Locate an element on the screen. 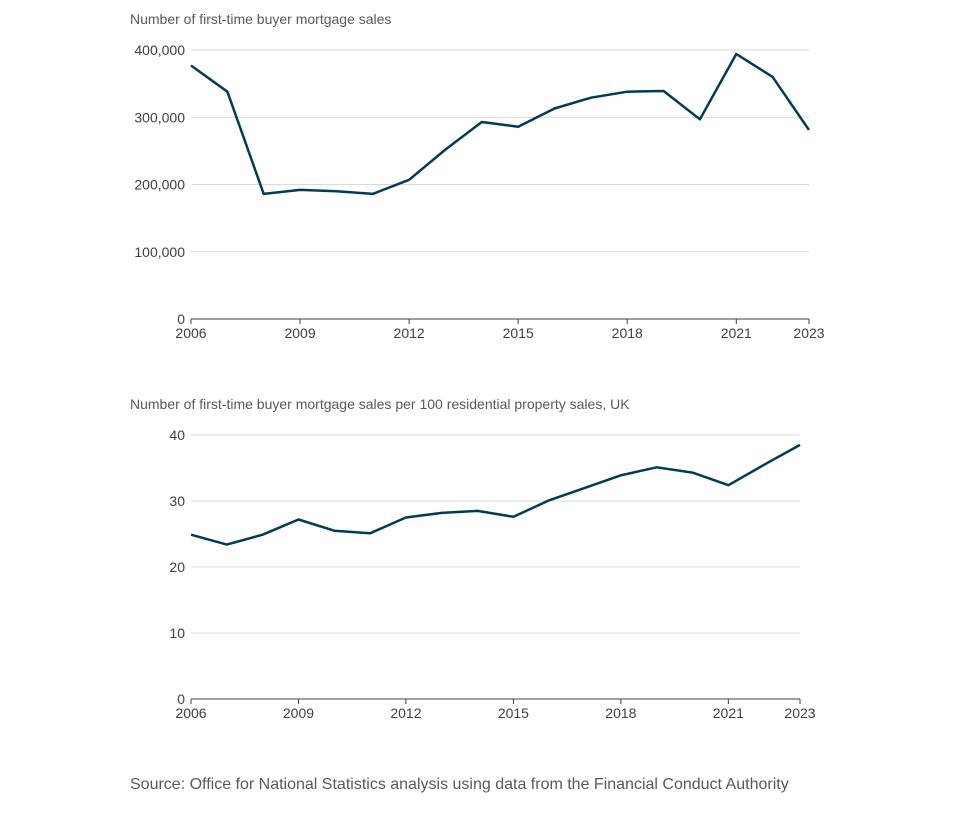 The image size is (960, 834). chart-2-series-line is located at coordinates (495, 494).